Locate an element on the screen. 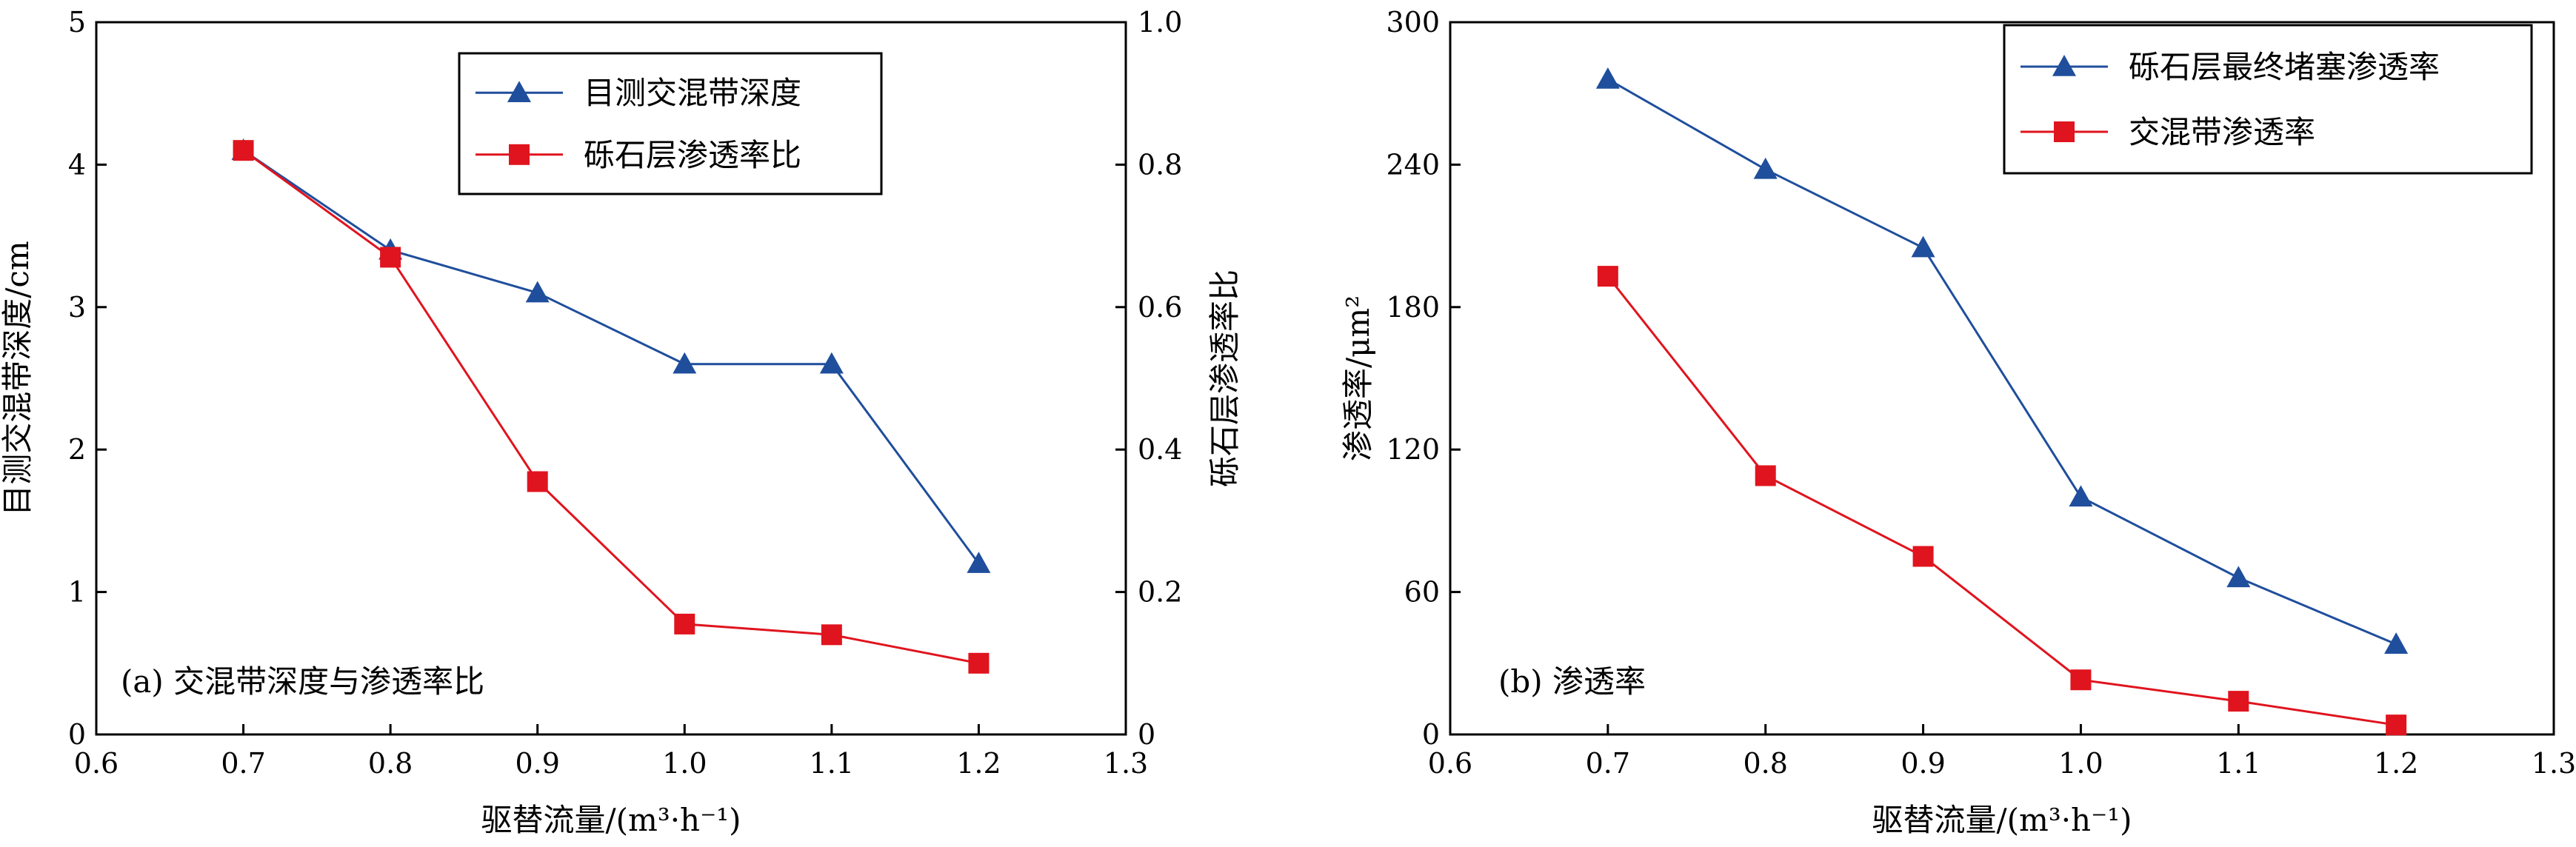 This screenshot has width=2576, height=847. y-right-tick-label: 1.0 is located at coordinates (1160, 22).